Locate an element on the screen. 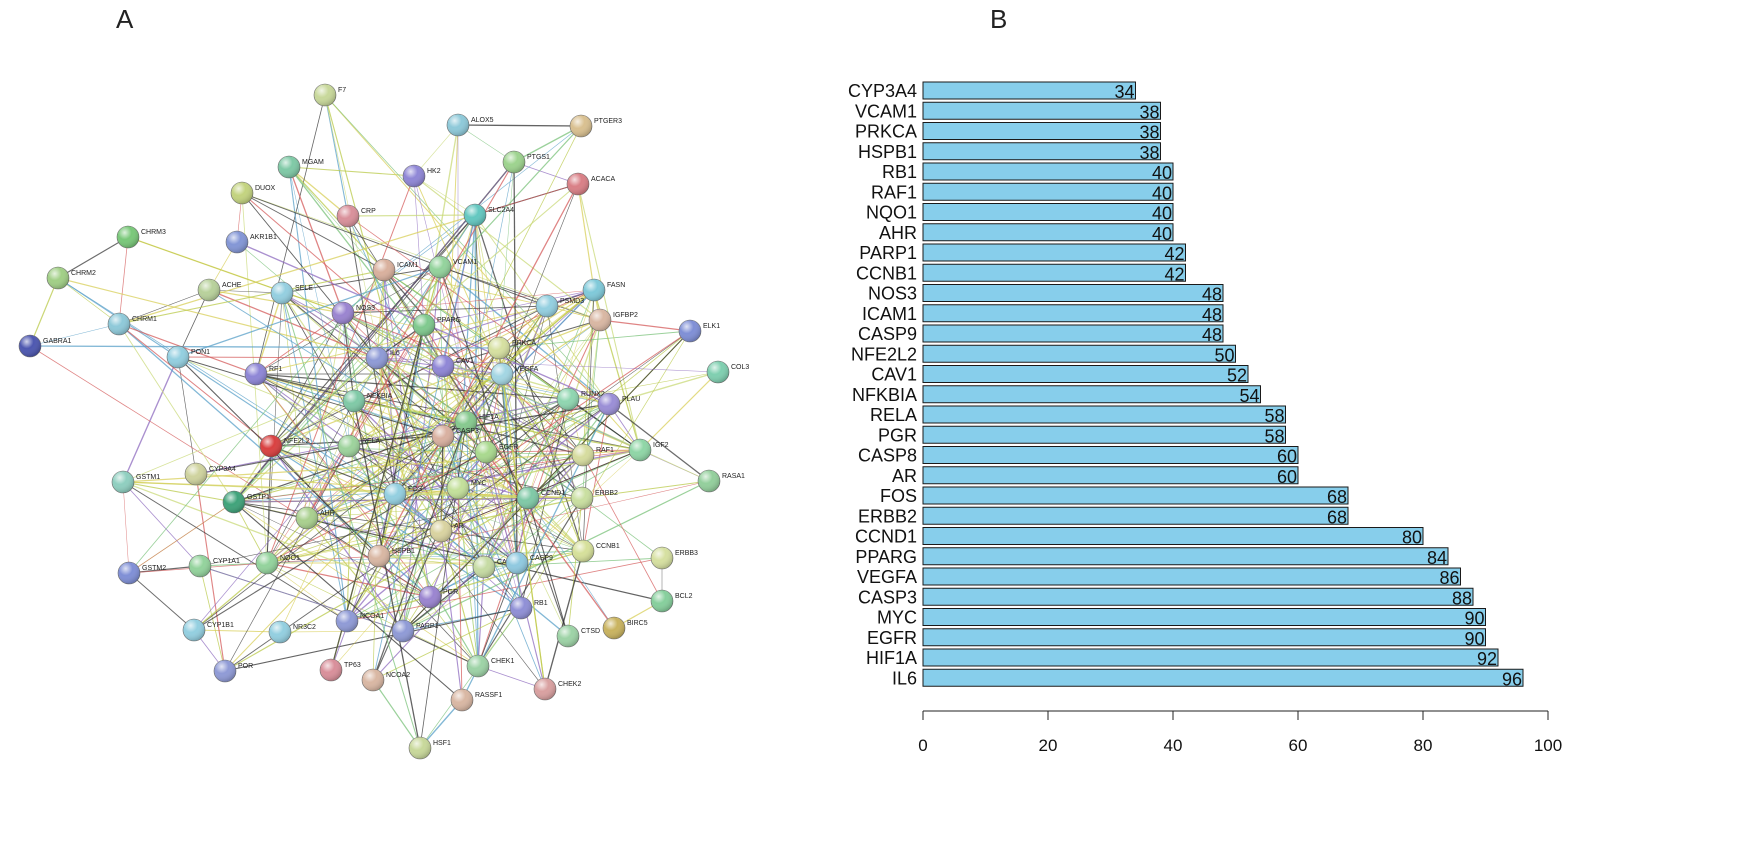  network-node-nr3c2: NR3C2 is located at coordinates (292, 632).